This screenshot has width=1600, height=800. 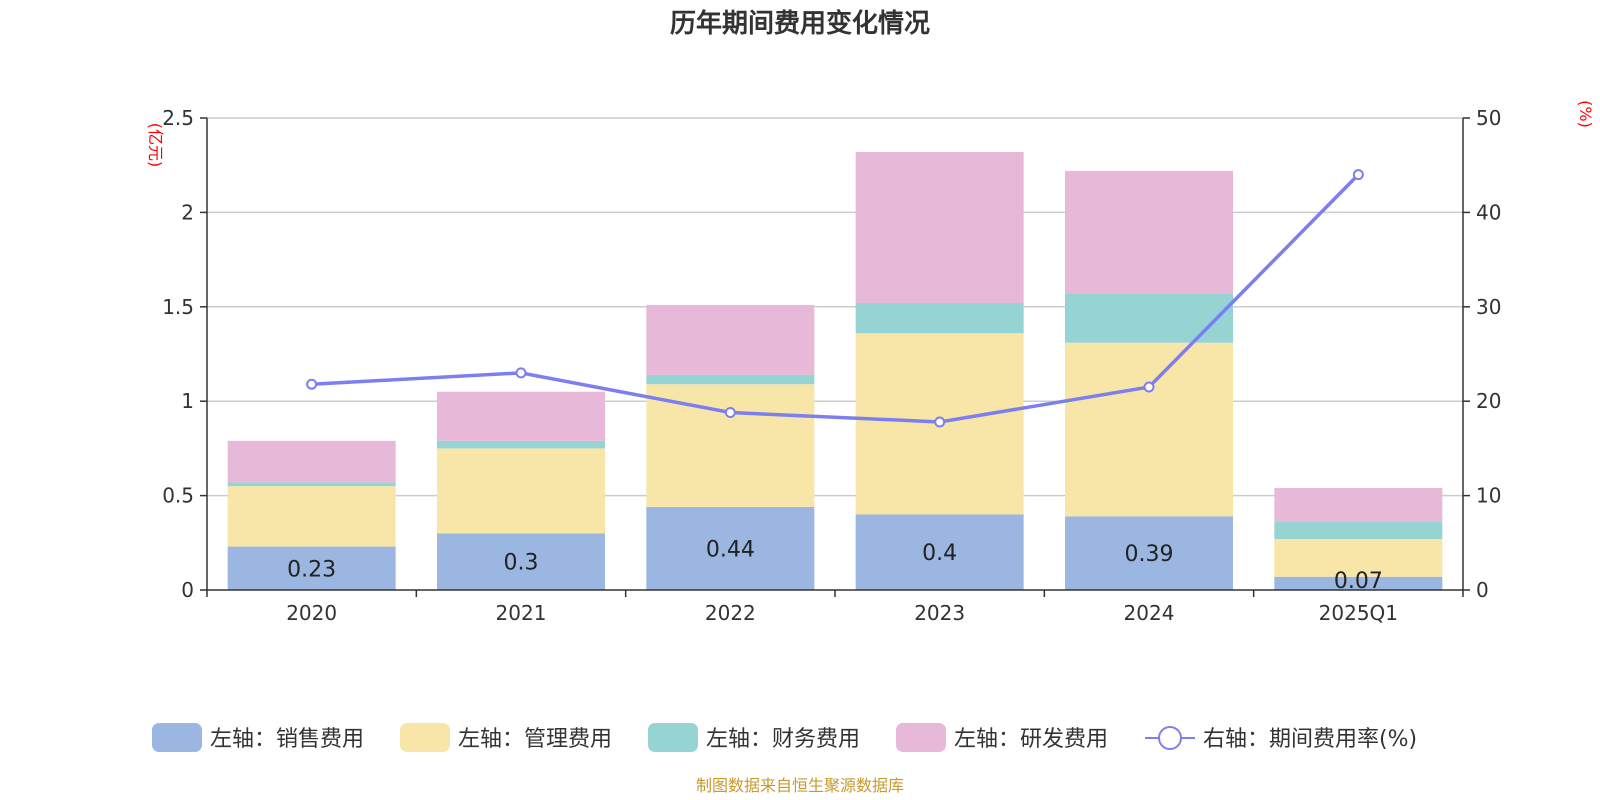 I want to click on data-label: 0.39, so click(x=1149, y=554).